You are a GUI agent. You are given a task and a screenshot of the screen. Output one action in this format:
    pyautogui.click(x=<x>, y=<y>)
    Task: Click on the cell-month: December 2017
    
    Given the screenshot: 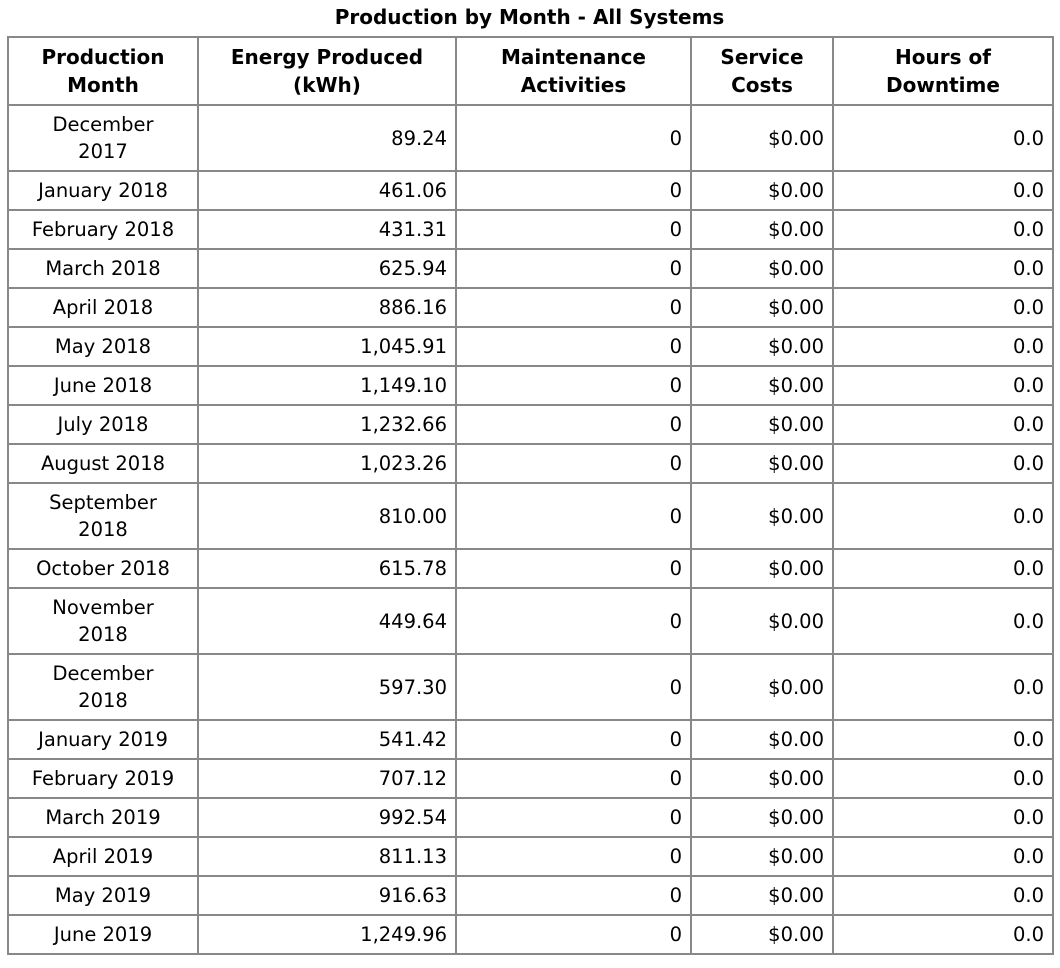 What is the action you would take?
    pyautogui.click(x=103, y=138)
    